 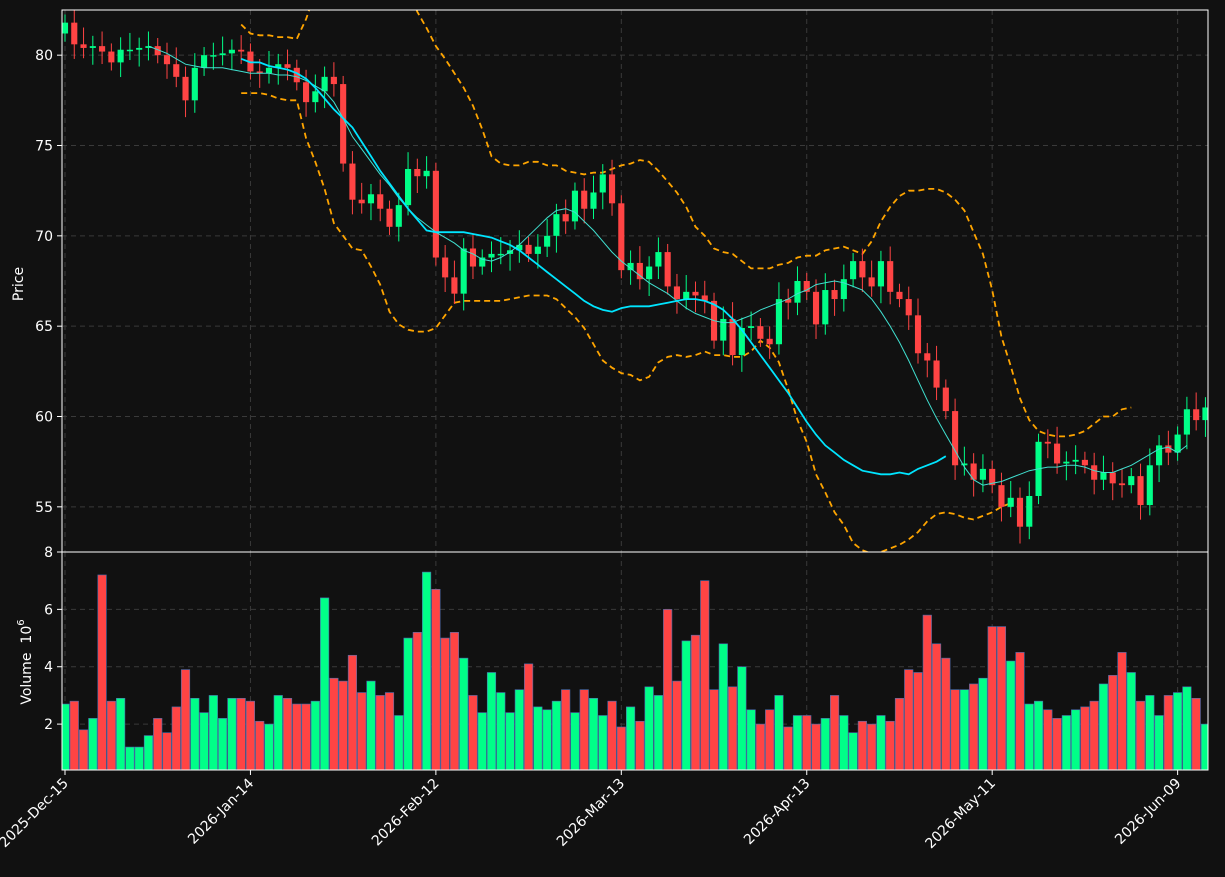 I want to click on volume-tick-label: 4, so click(x=48, y=668).